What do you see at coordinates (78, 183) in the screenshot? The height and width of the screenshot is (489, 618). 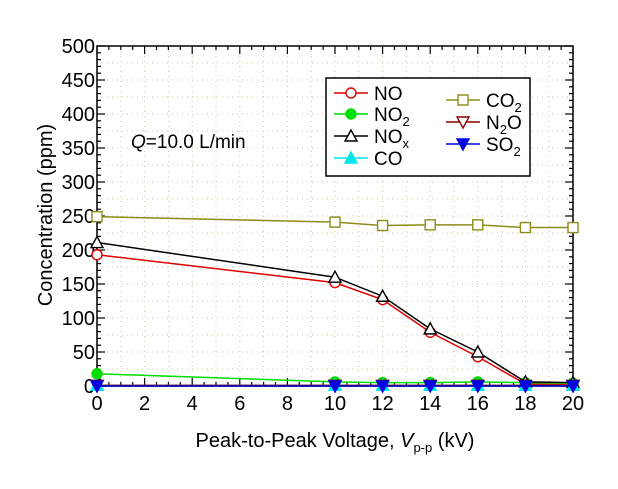 I see `y-tick-label: 300` at bounding box center [78, 183].